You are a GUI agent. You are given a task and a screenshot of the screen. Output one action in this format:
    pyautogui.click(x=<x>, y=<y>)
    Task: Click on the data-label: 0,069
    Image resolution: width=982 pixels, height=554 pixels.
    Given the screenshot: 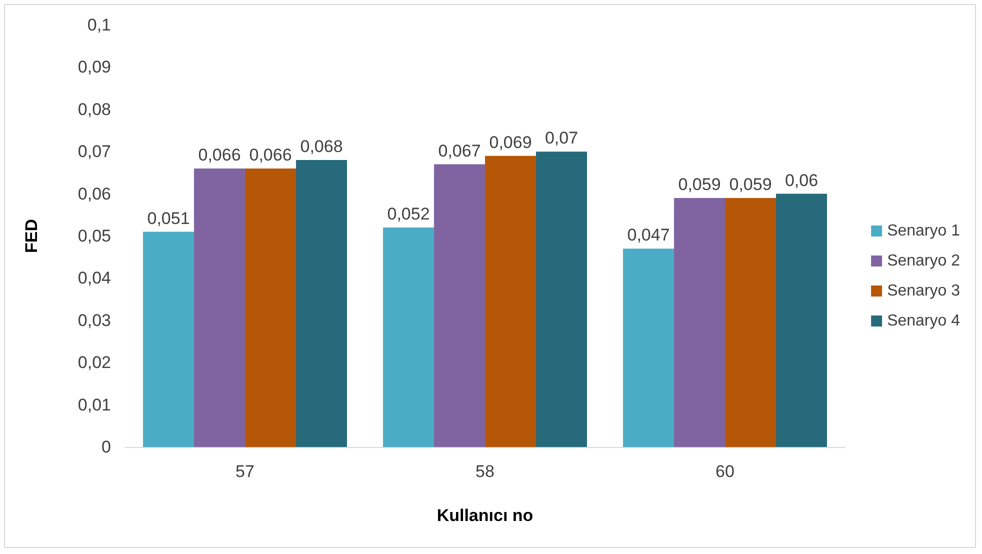 What is the action you would take?
    pyautogui.click(x=510, y=142)
    